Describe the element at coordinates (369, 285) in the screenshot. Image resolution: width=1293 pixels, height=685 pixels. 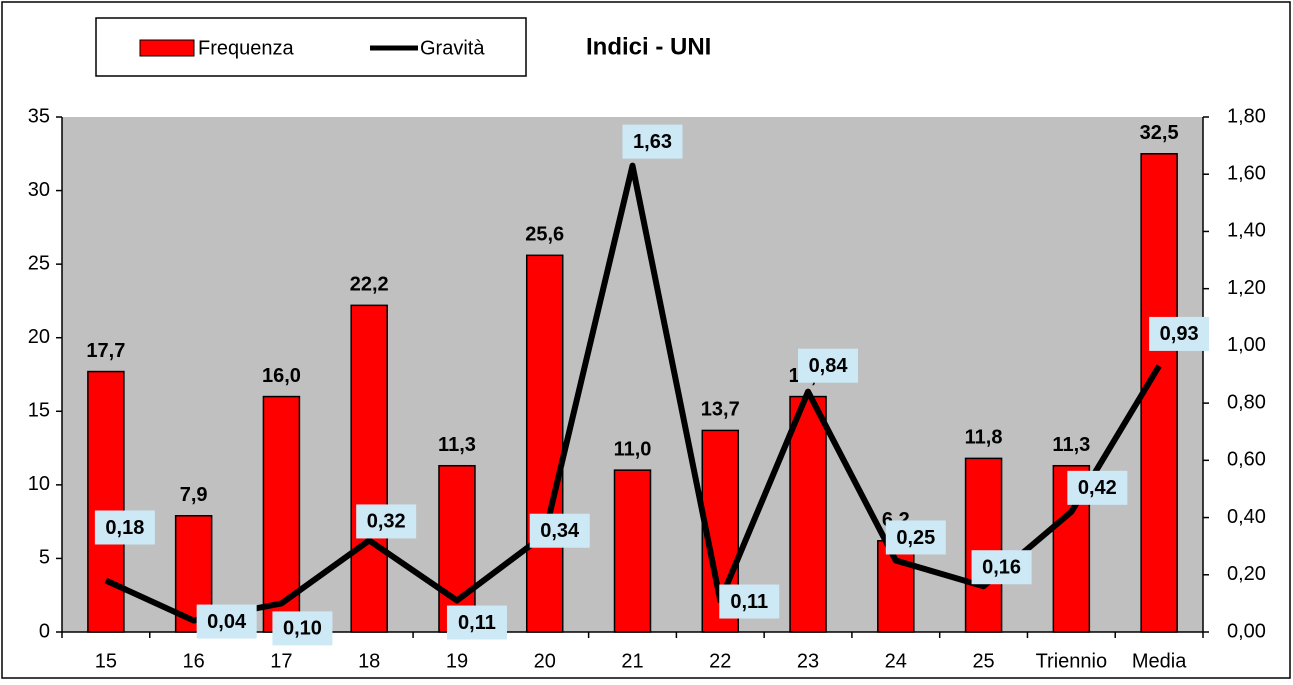
I see `bar-value-label: 22,2` at that location.